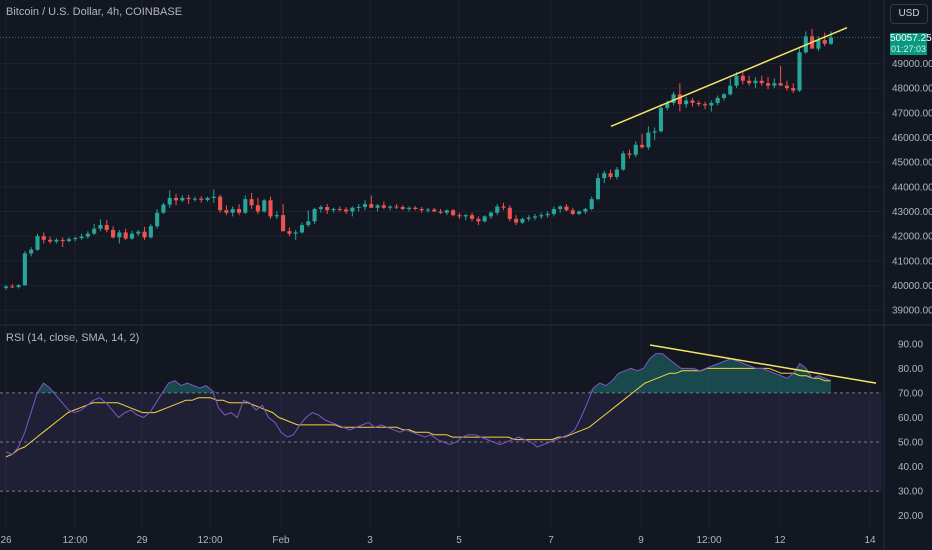 The width and height of the screenshot is (932, 550). I want to click on rsi-axis-label: 70.00, so click(910, 393).